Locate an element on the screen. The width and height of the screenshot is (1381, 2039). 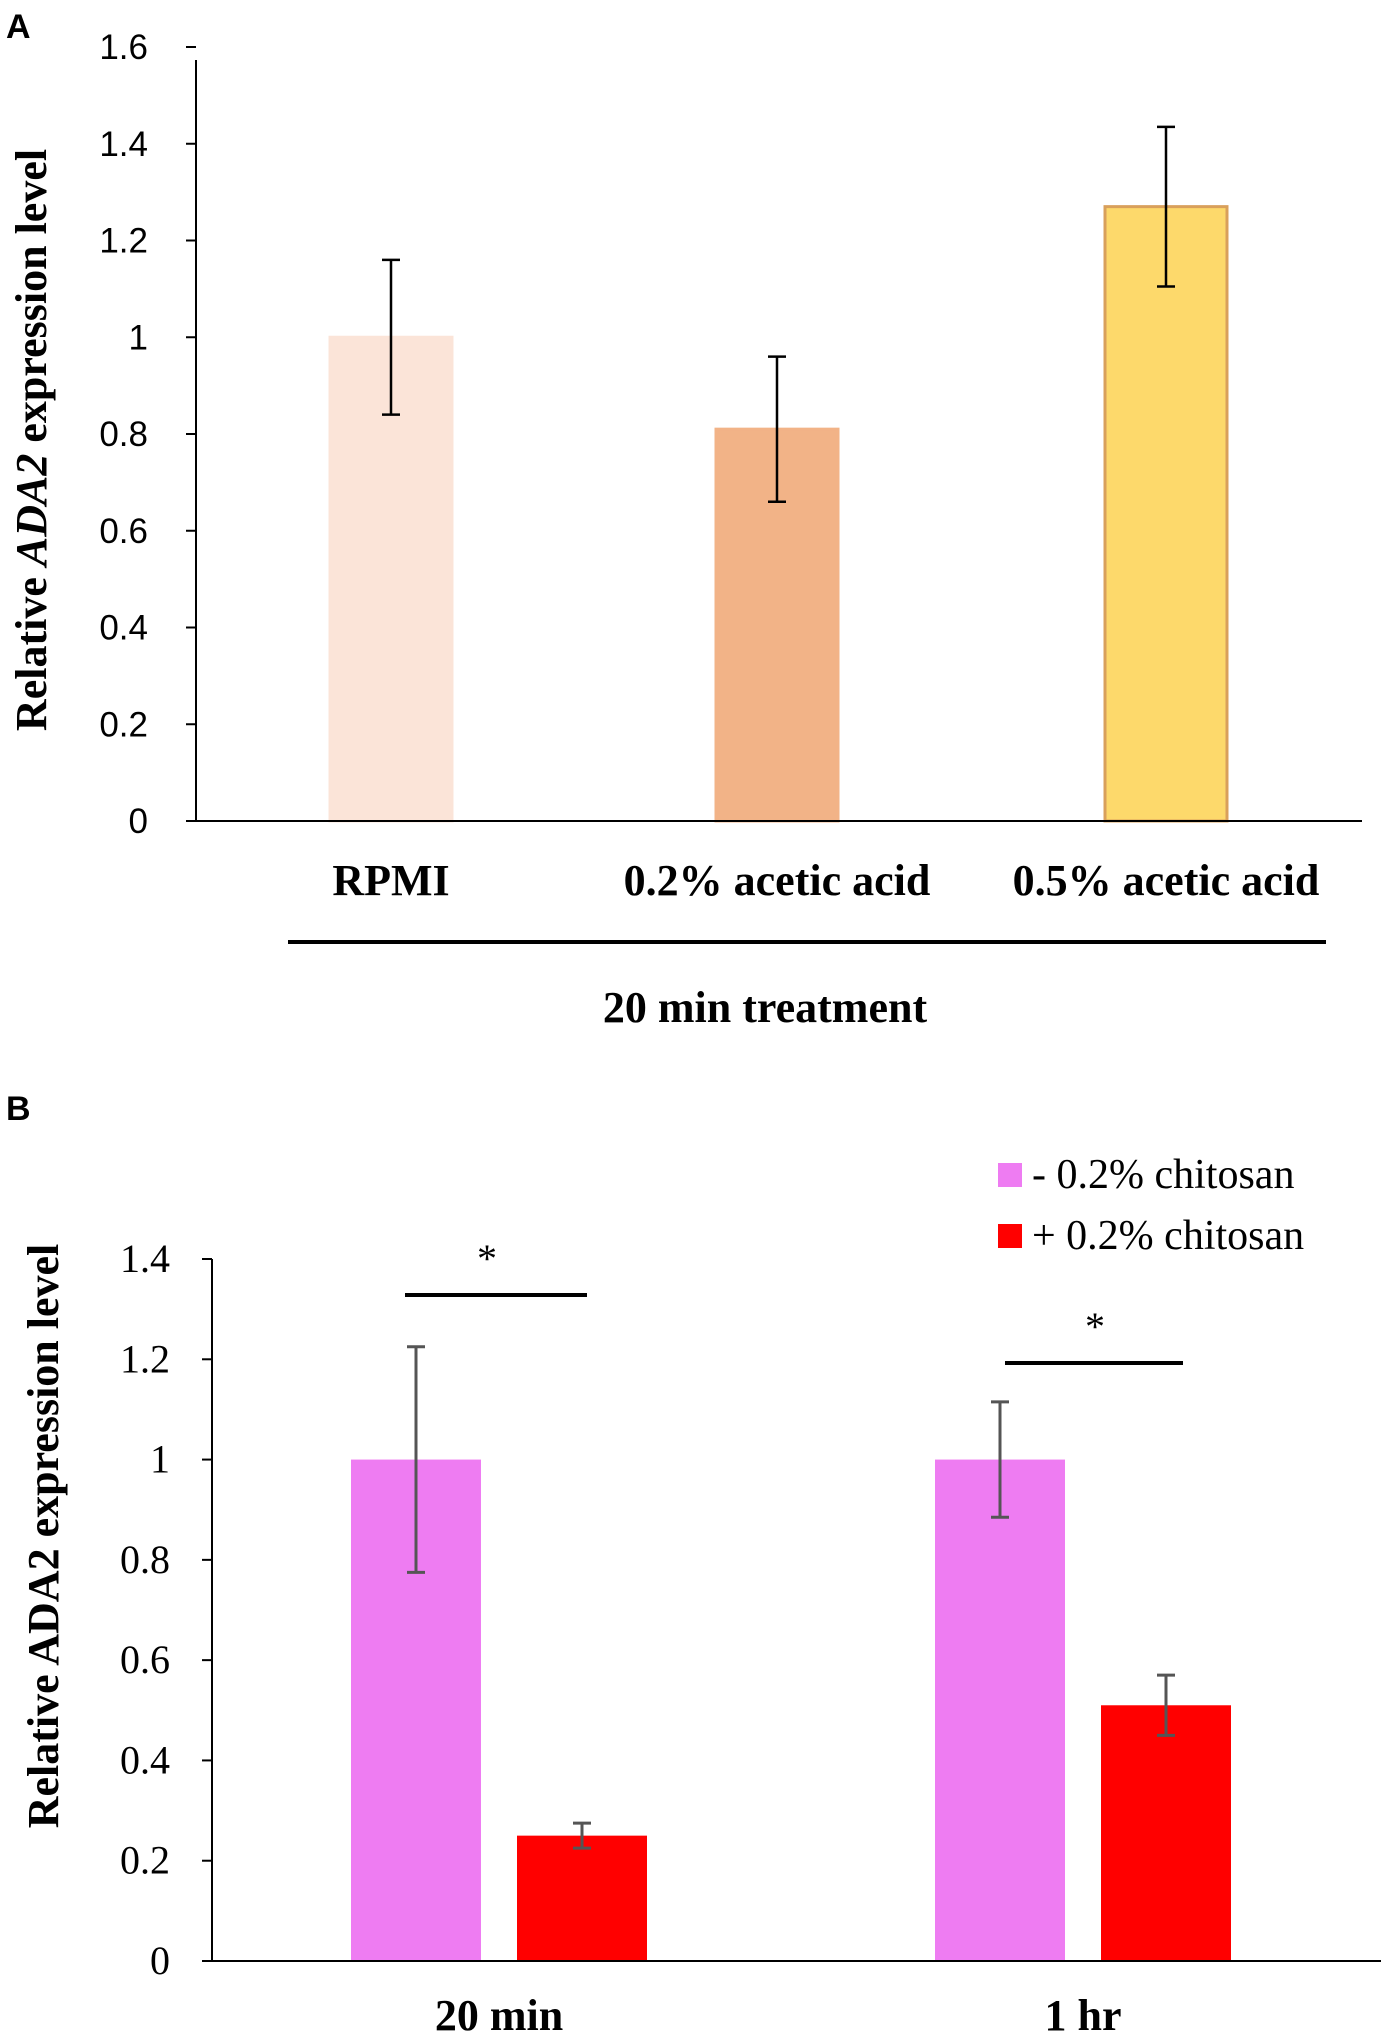
legend-swatch-plus-chitosan is located at coordinates (1010, 1236).